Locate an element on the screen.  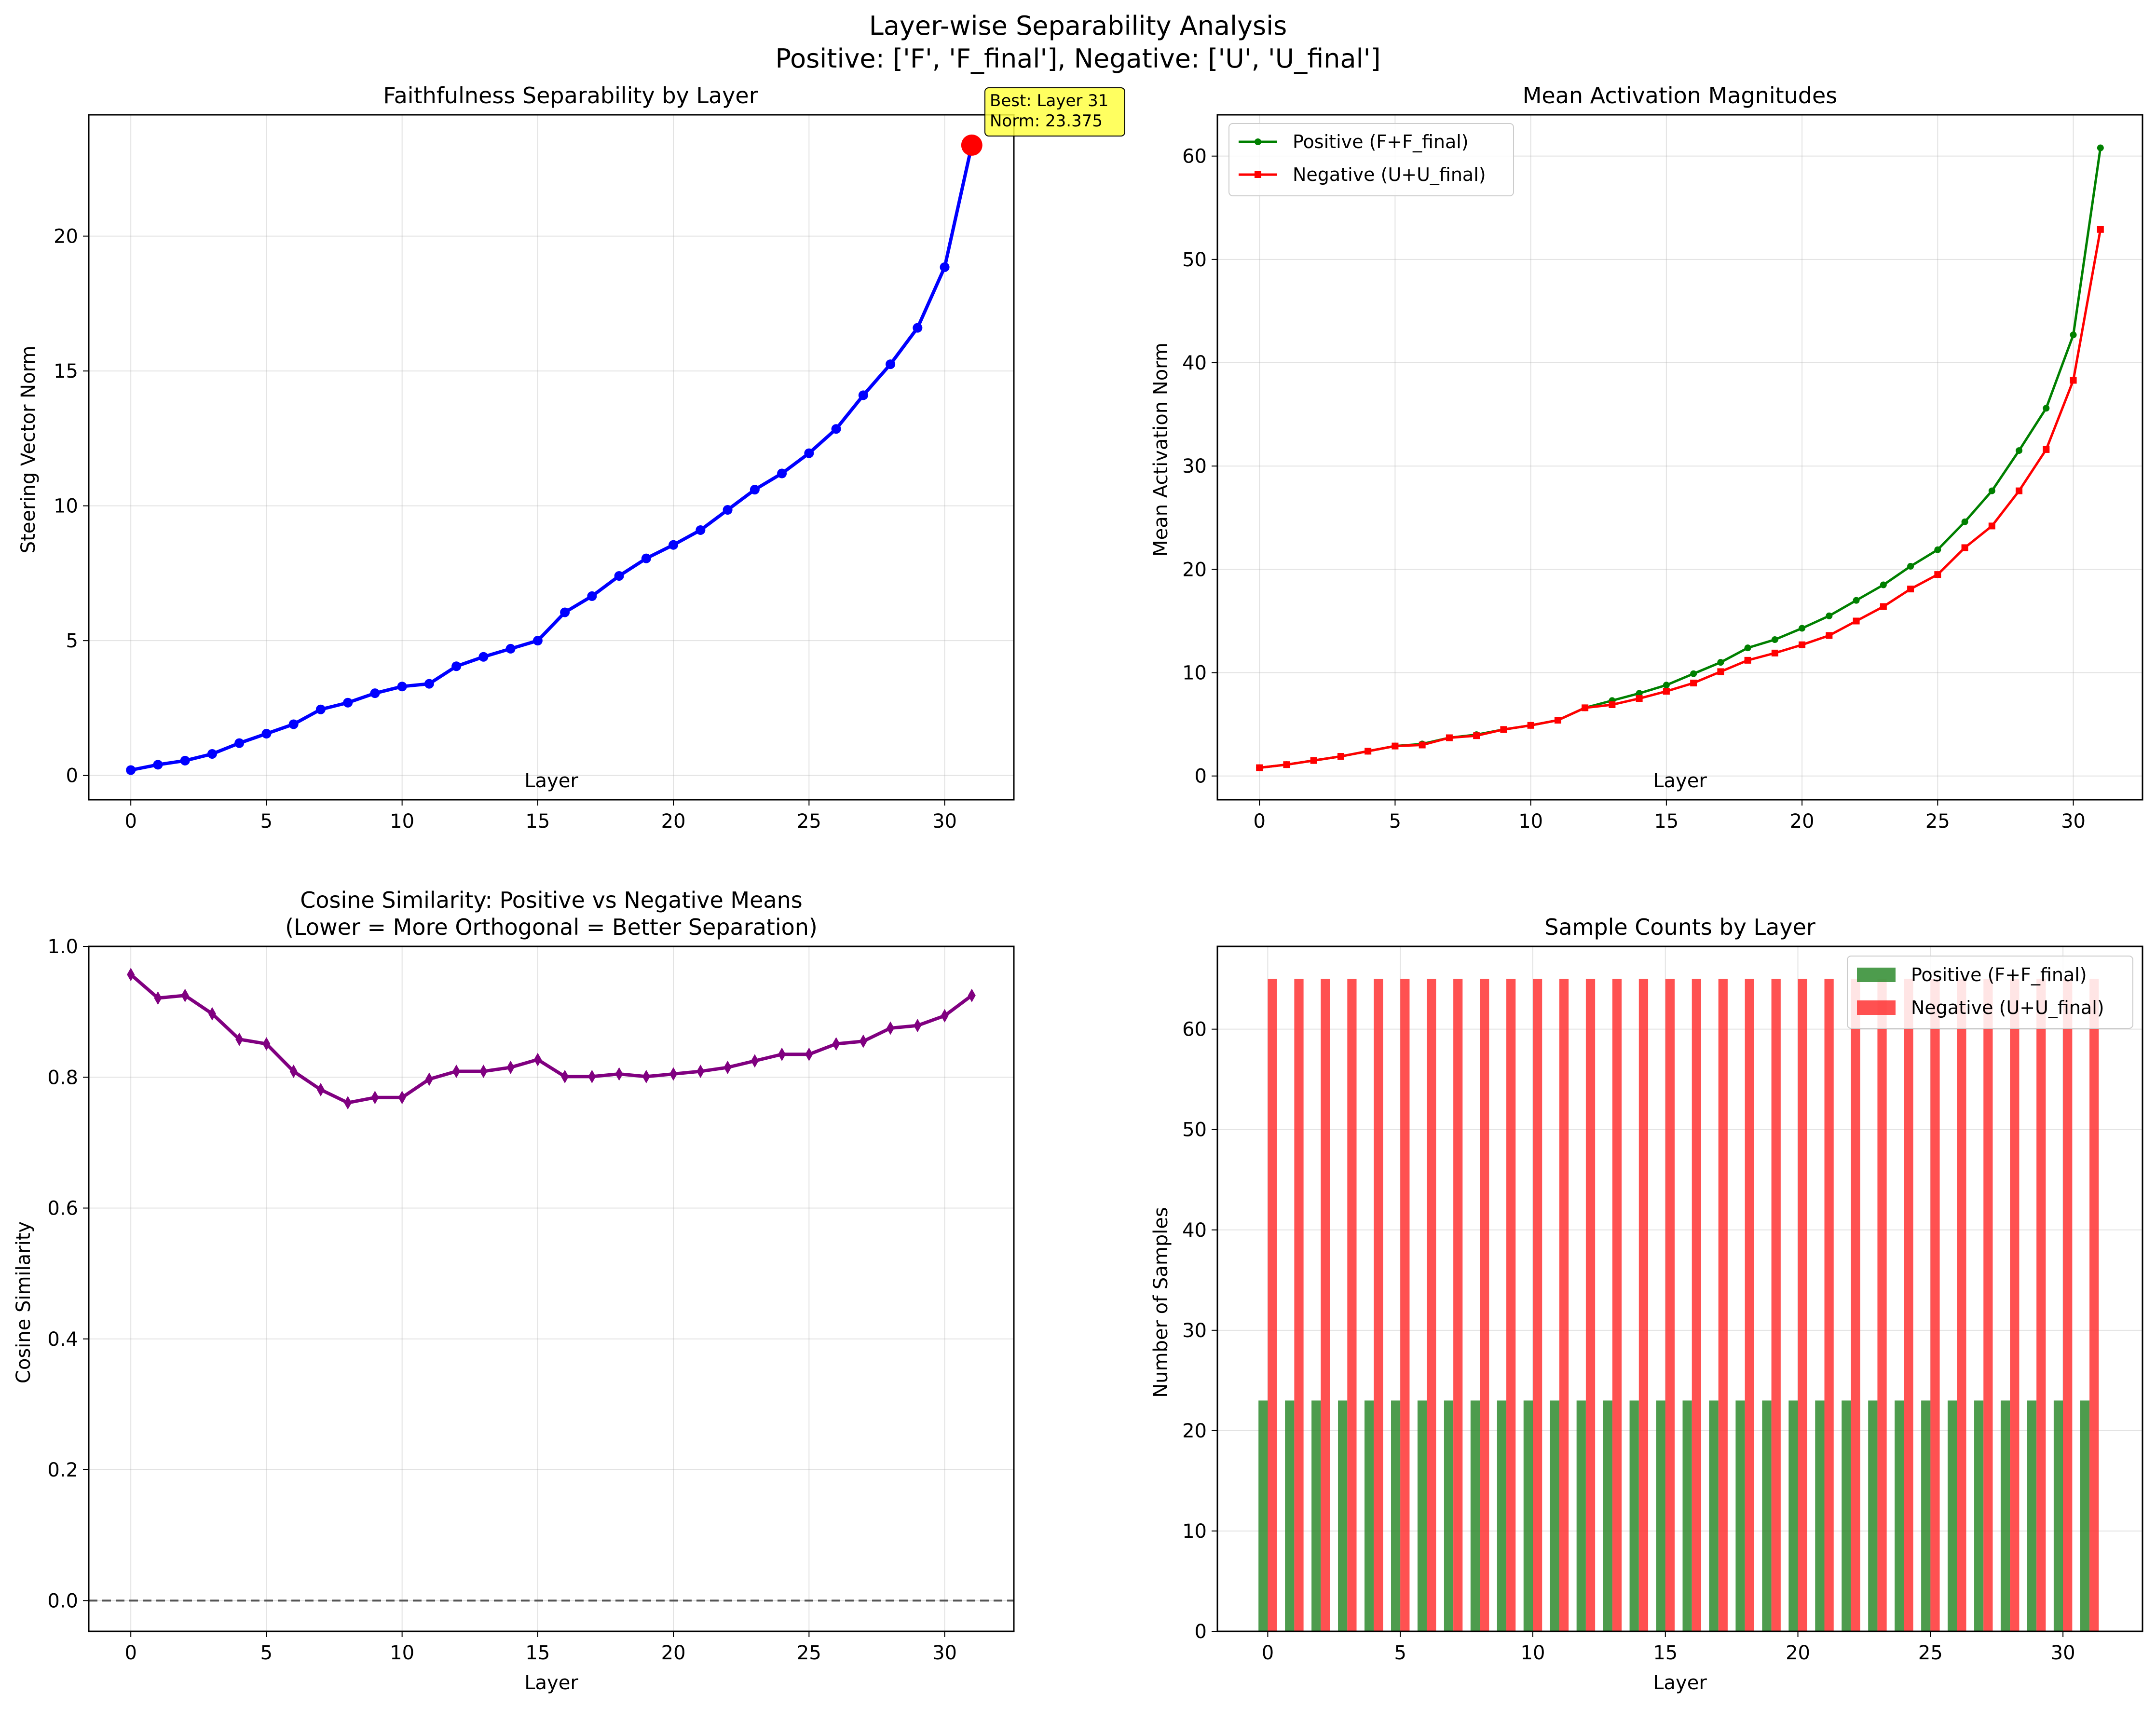
cosine-series-line is located at coordinates (551, 1039).